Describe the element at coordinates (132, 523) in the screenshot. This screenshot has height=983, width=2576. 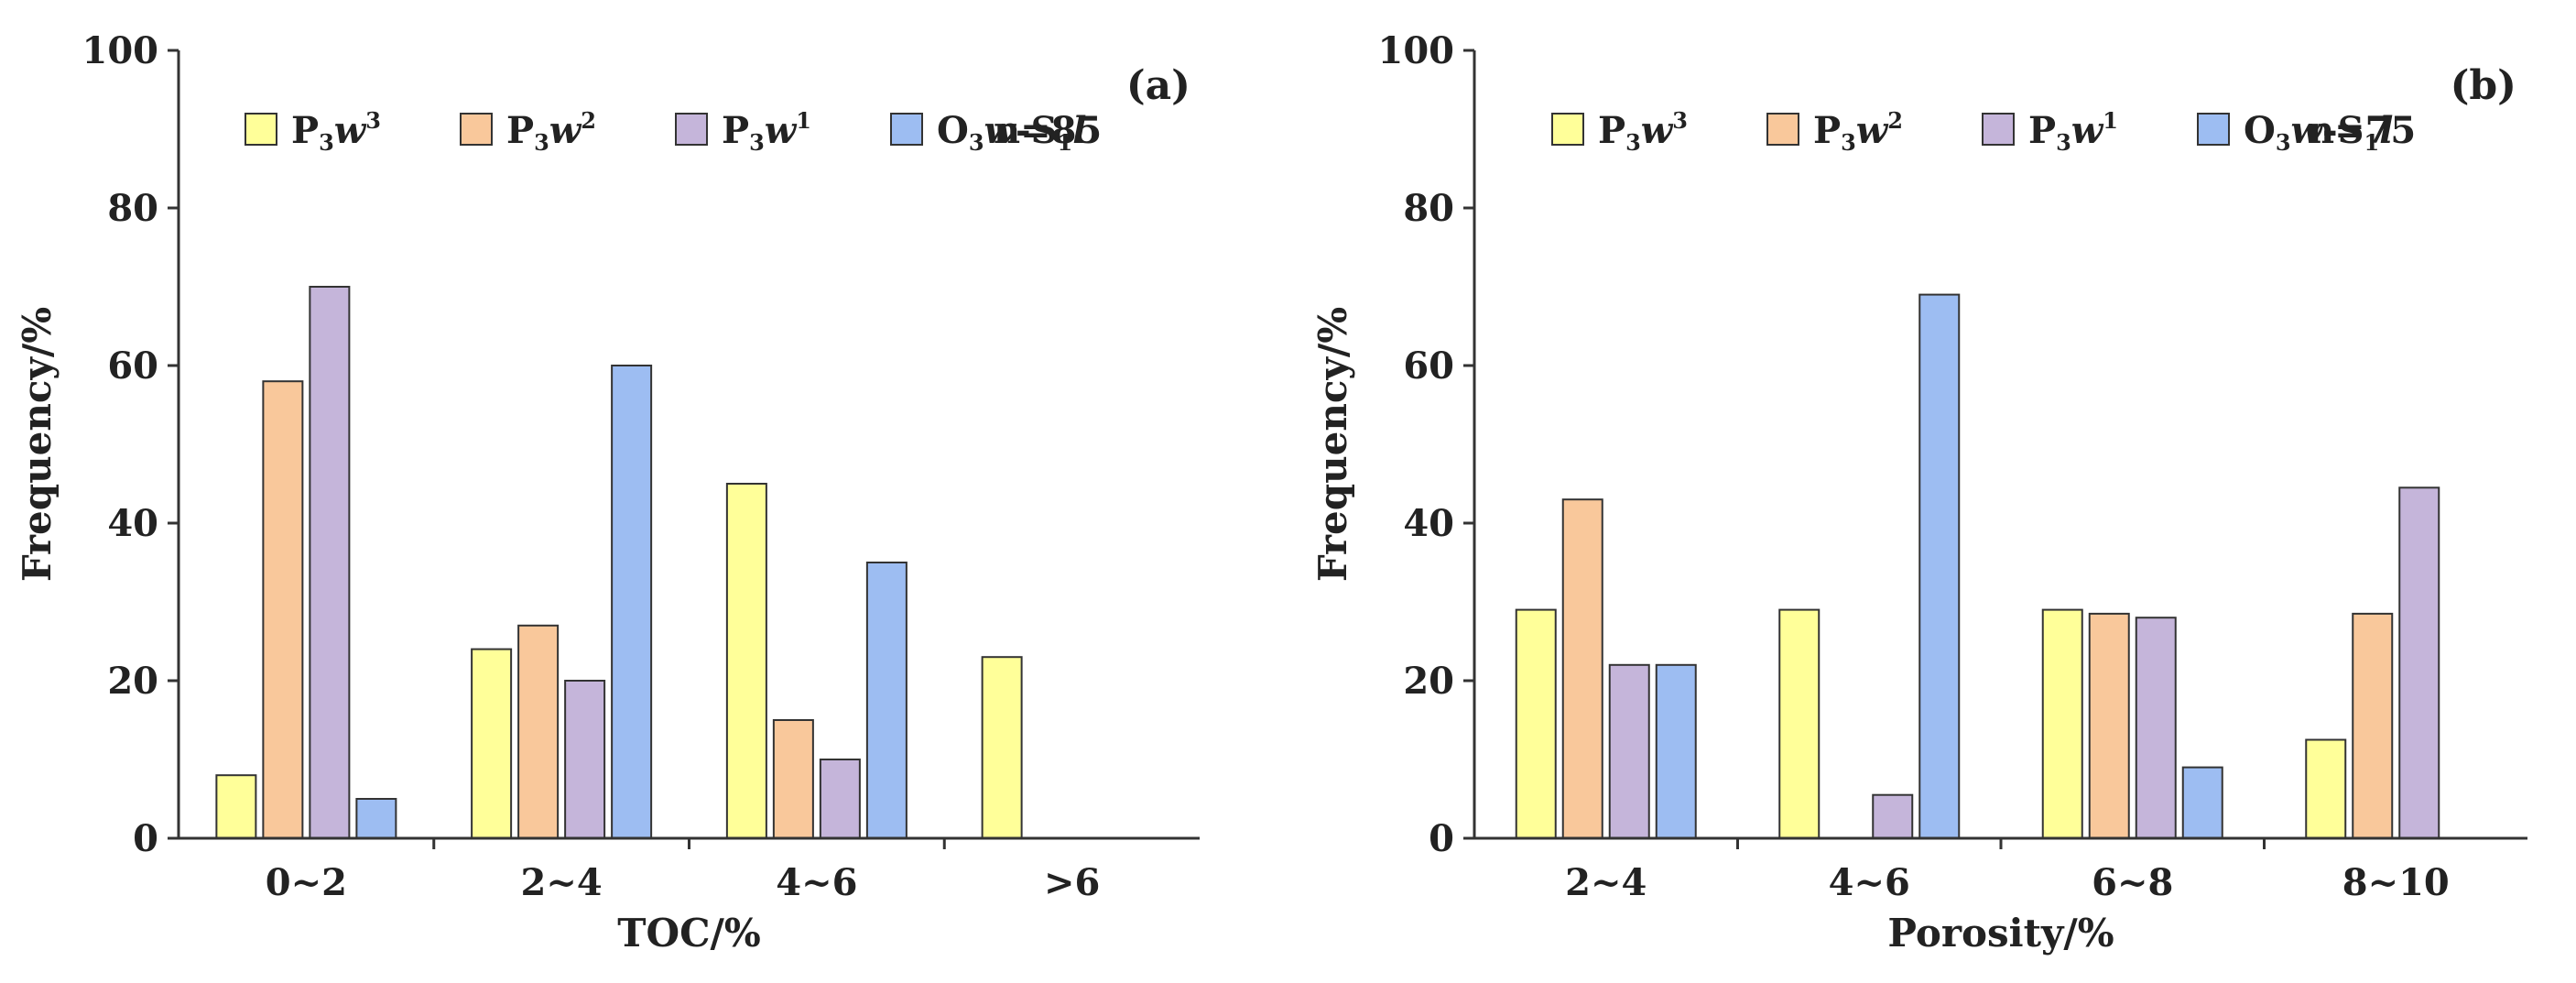
I see `y-tick-label: 40` at that location.